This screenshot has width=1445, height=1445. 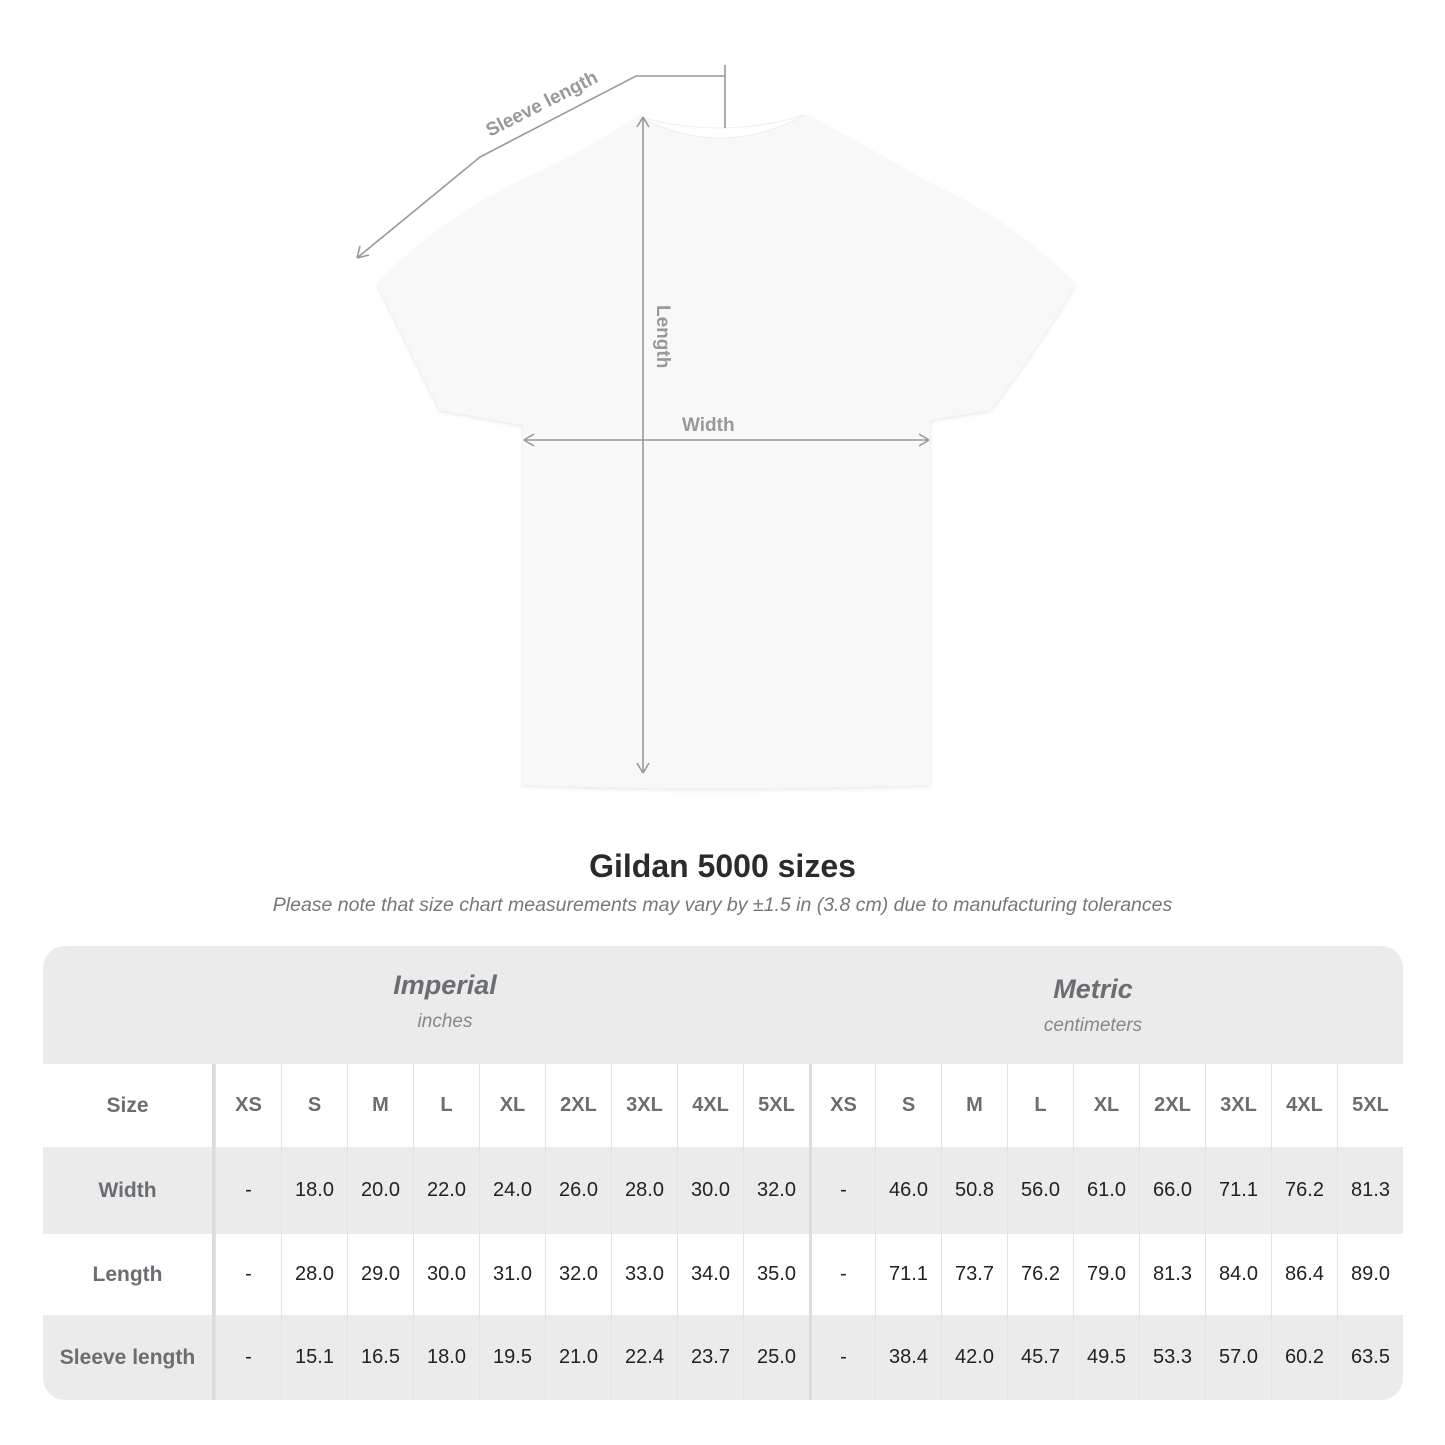 I want to click on table-cell: 38.4, so click(x=908, y=1357).